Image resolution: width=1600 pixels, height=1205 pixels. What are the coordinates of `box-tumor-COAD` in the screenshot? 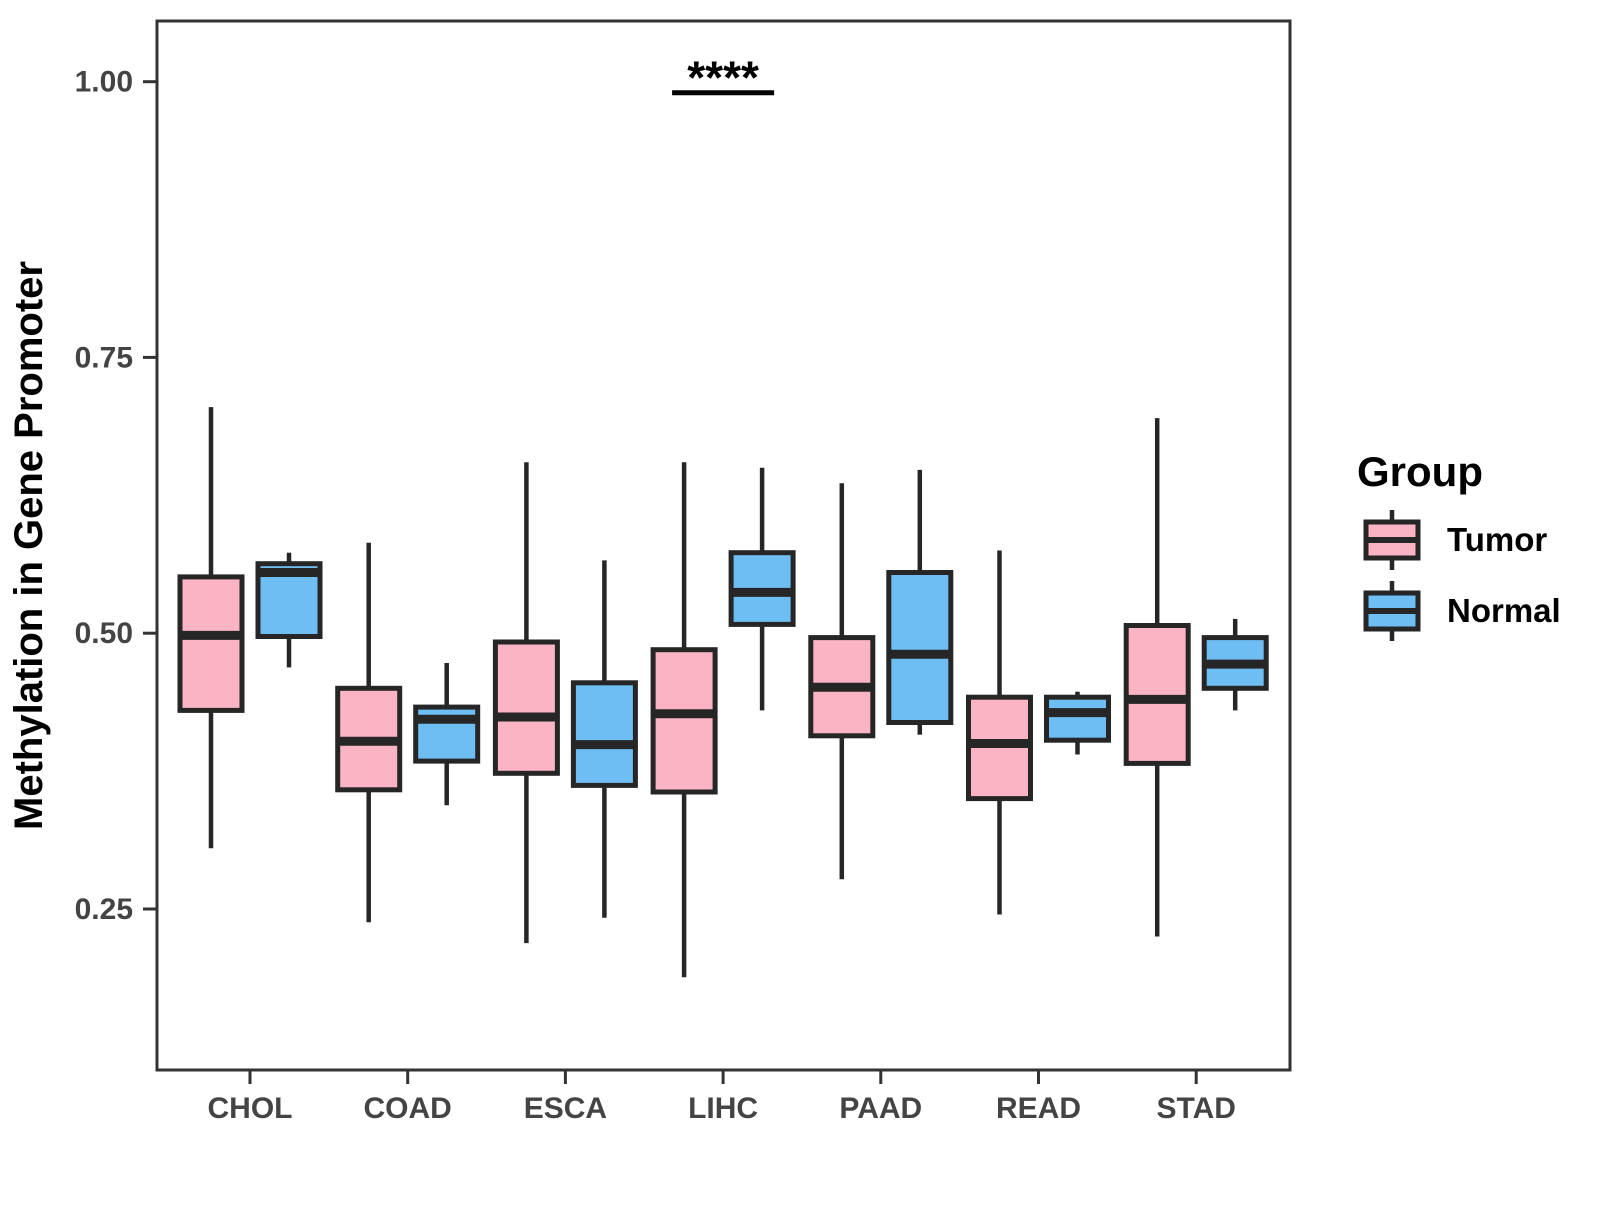 It's located at (369, 732).